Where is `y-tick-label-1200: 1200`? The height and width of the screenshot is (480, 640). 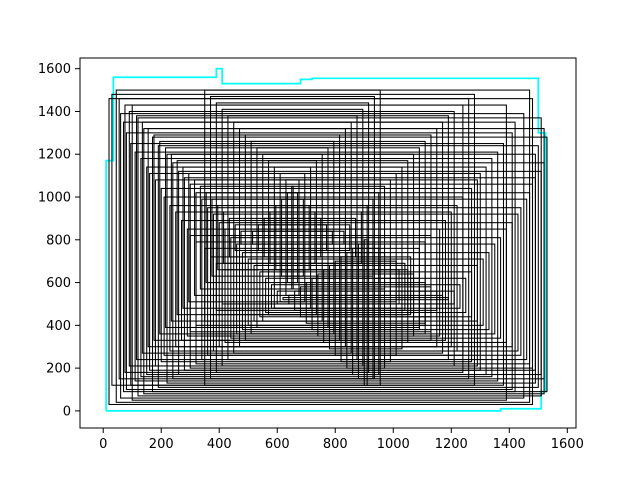
y-tick-label-1200: 1200 is located at coordinates (54, 155).